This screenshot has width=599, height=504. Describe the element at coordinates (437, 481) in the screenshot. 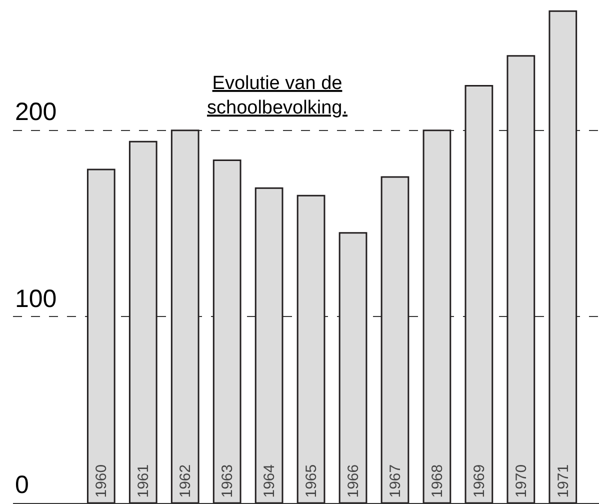

I see `x-tick-label: 1968` at that location.